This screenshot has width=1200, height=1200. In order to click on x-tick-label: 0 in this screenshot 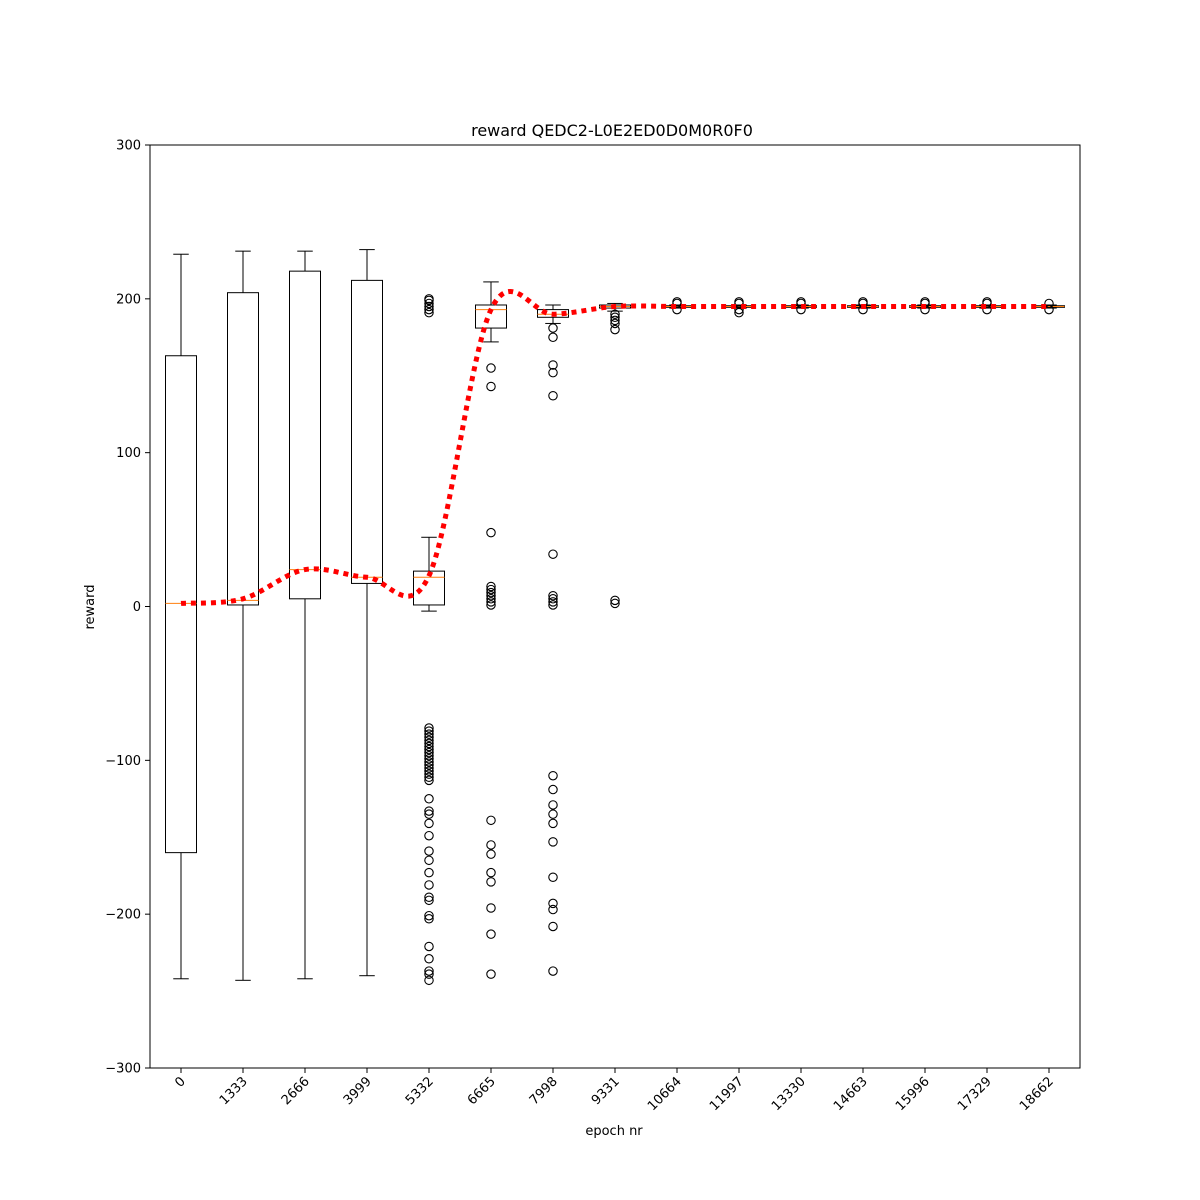, I will do `click(180, 1082)`.